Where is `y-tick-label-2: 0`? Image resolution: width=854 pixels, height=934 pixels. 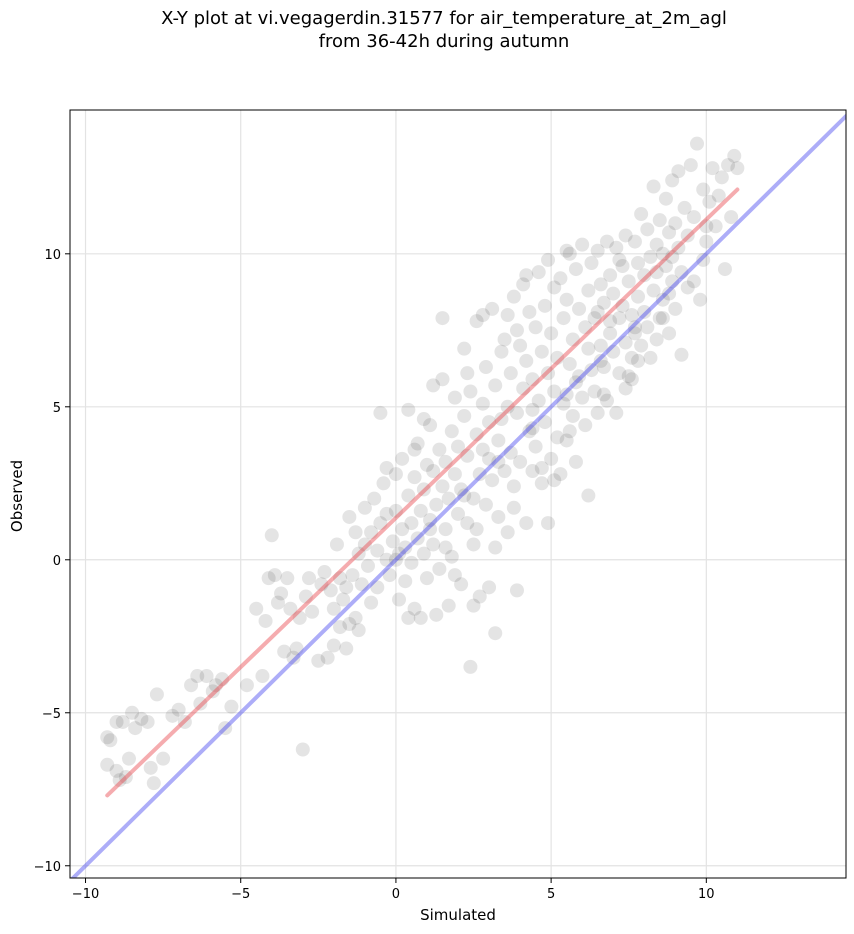
y-tick-label-2: 0 is located at coordinates (57, 561).